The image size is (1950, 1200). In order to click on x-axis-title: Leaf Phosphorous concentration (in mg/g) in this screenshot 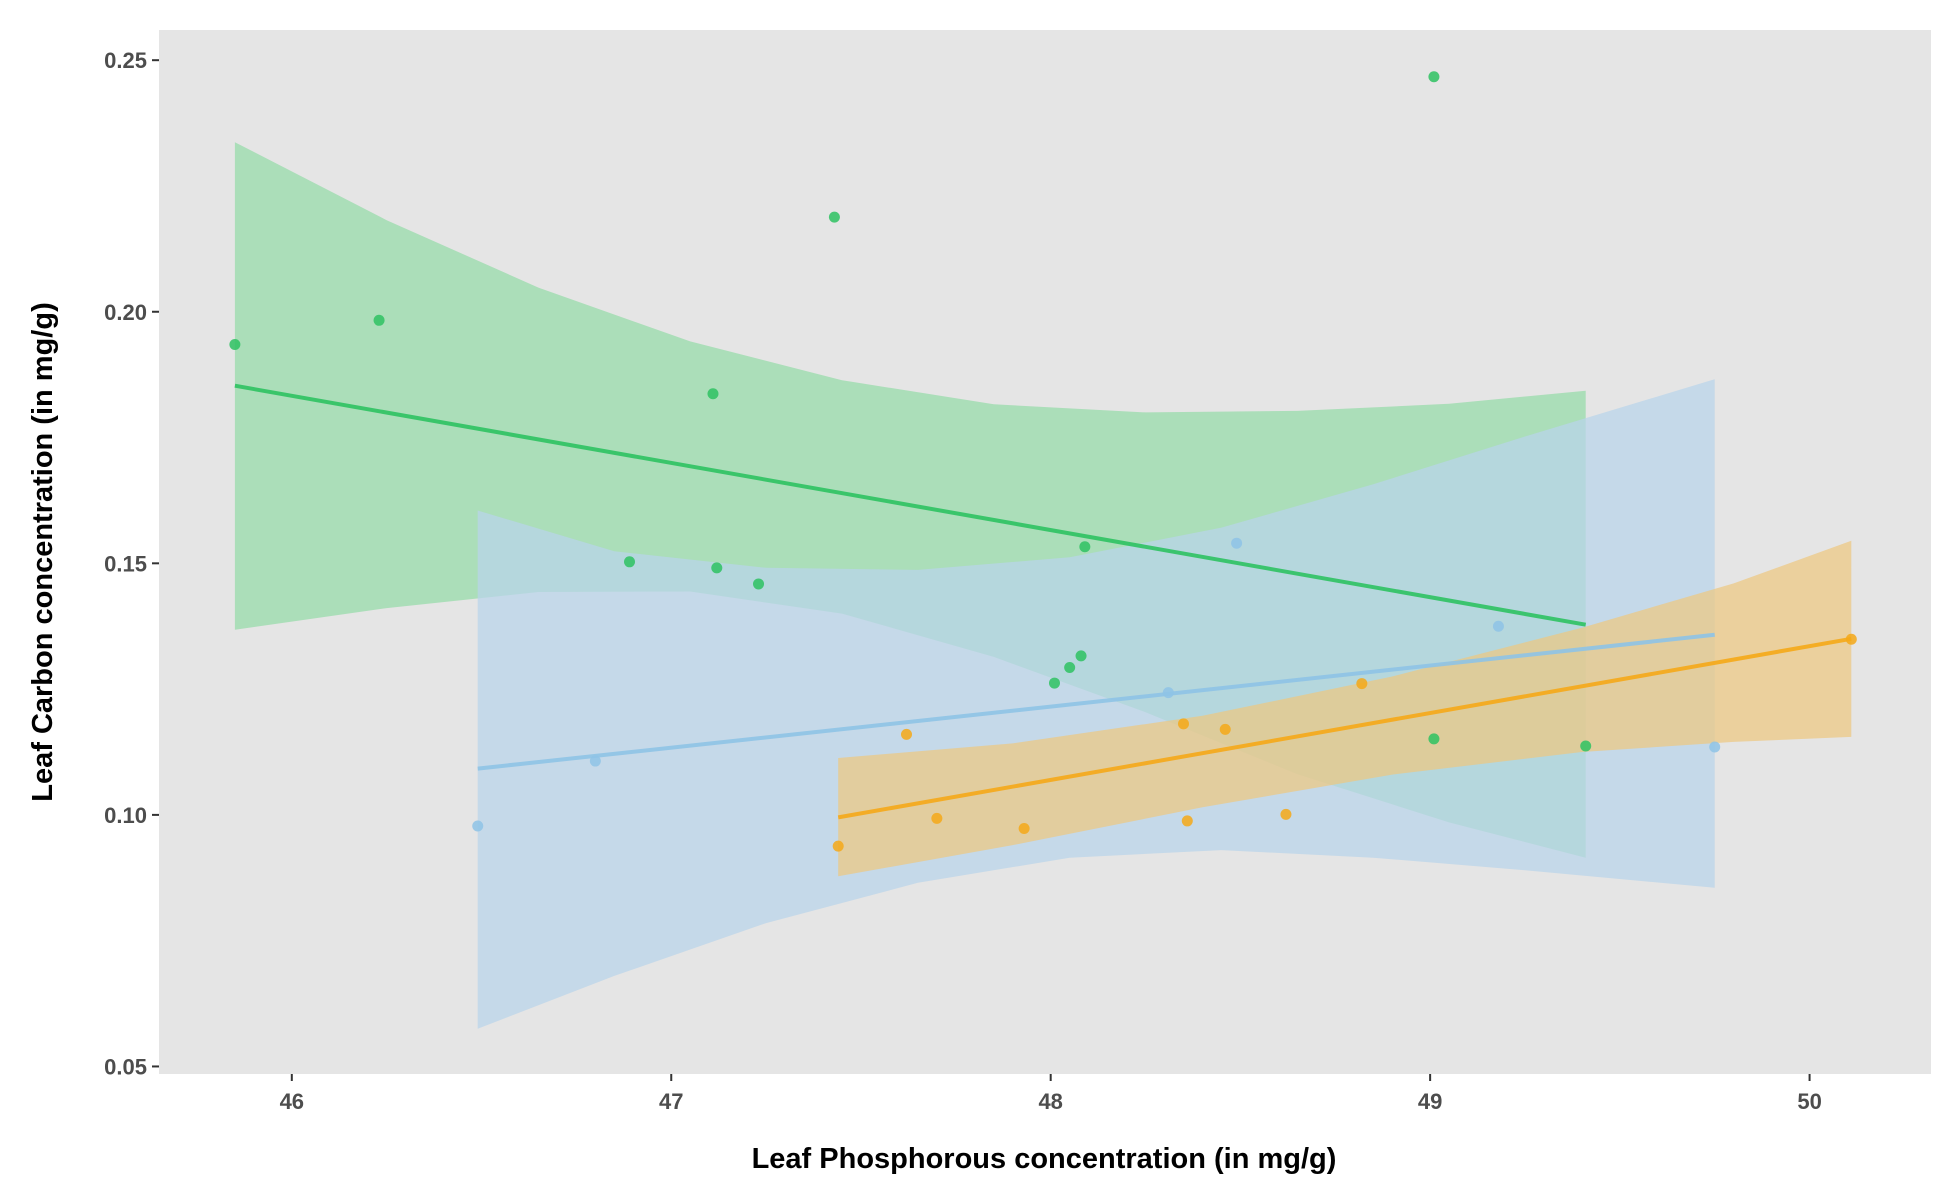, I will do `click(1044, 1159)`.